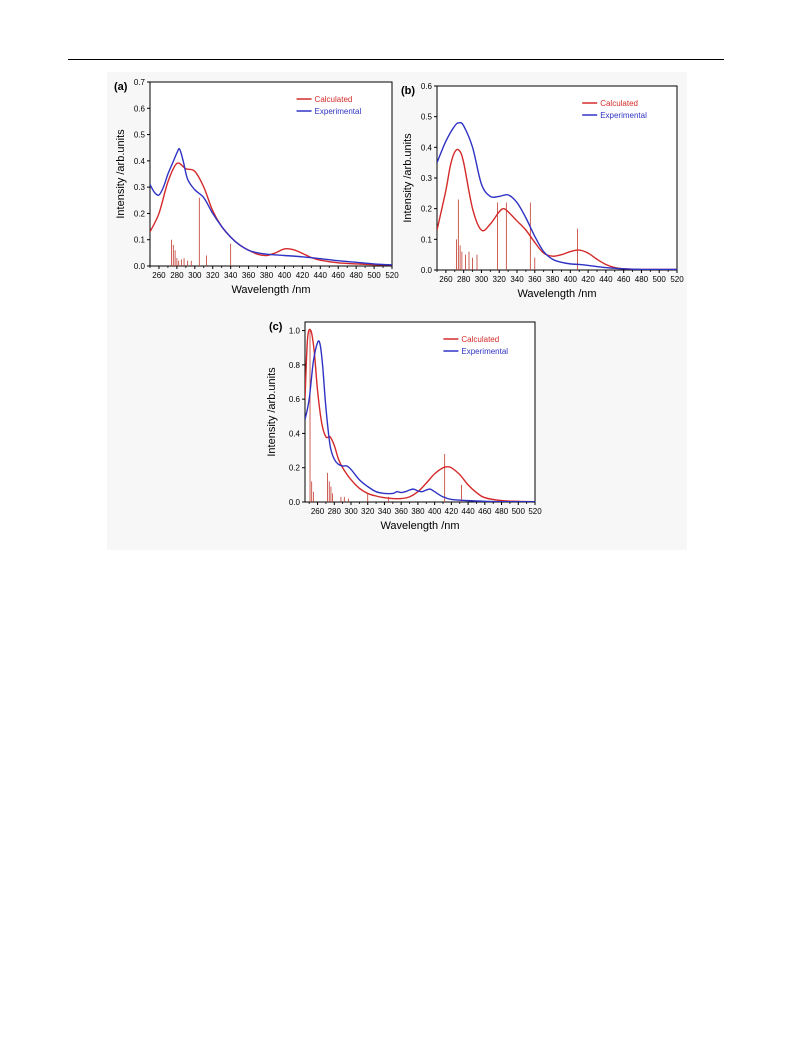 This screenshot has width=793, height=1053. What do you see at coordinates (140, 82) in the screenshot?
I see `y-tick-label: 0.7` at bounding box center [140, 82].